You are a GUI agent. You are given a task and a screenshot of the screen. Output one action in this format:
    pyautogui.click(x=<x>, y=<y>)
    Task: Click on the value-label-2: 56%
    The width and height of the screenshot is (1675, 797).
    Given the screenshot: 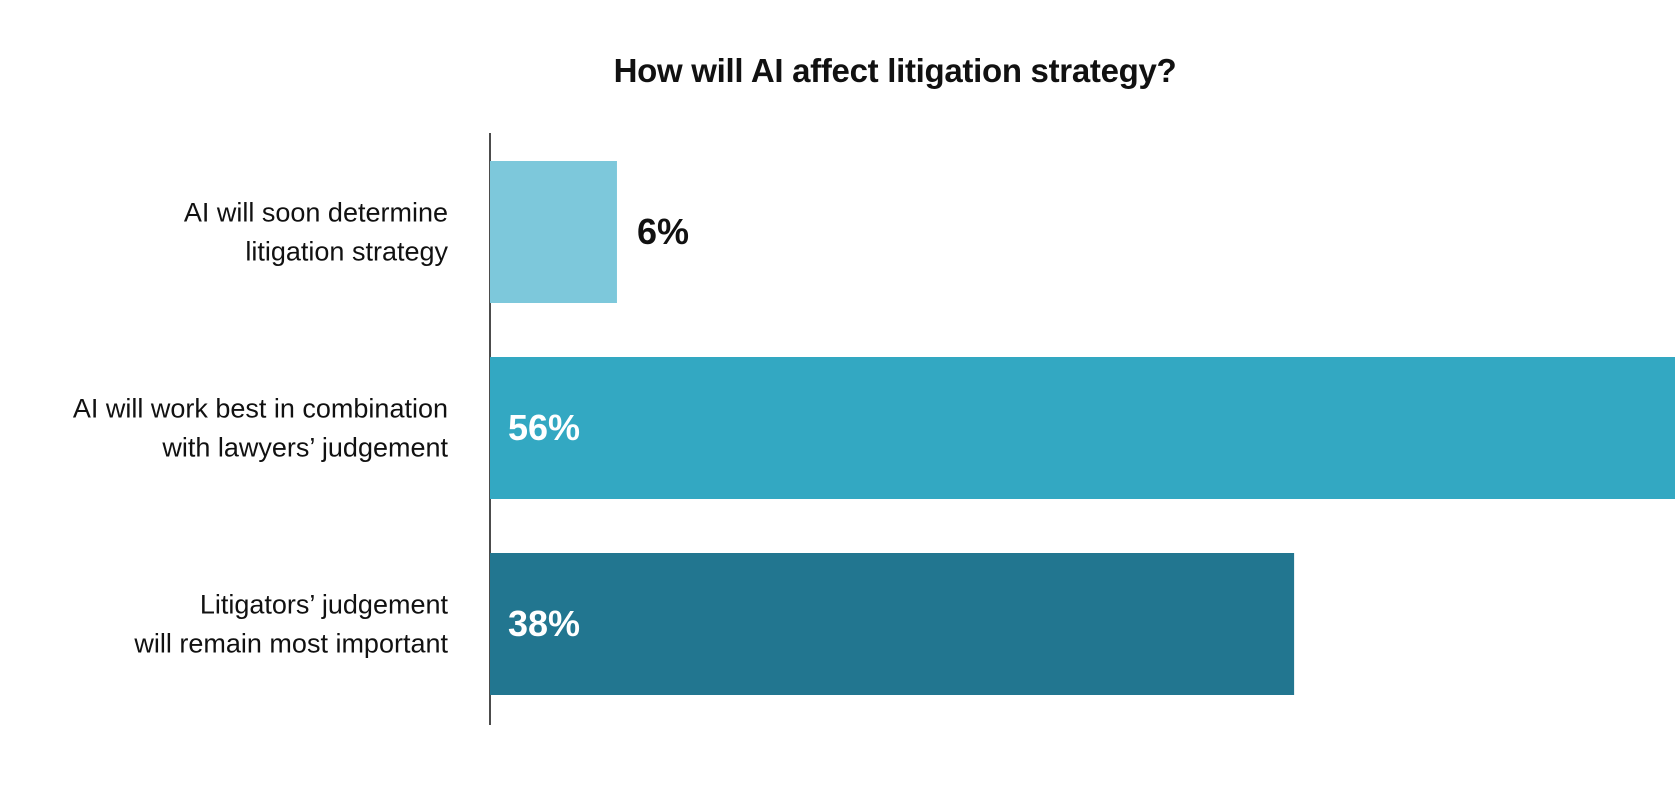 What is the action you would take?
    pyautogui.click(x=544, y=427)
    